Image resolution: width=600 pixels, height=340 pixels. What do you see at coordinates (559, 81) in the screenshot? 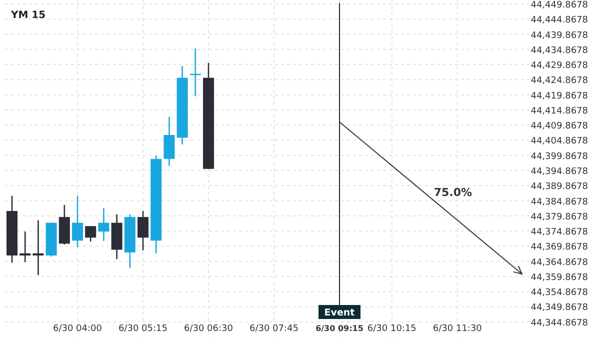
I see `y-tick-label: 44,424.8678` at bounding box center [559, 81].